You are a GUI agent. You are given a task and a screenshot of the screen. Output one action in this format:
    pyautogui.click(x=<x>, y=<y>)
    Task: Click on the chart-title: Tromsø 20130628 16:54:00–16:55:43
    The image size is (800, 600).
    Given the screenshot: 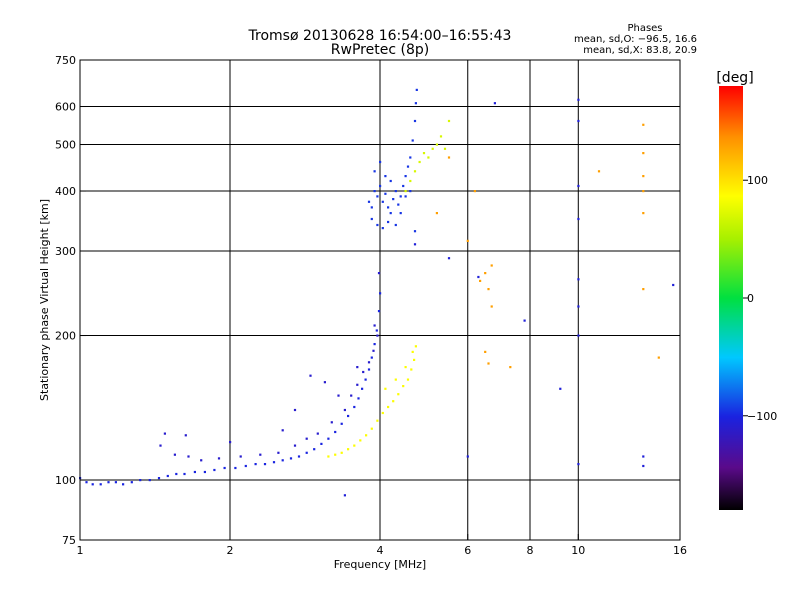 What is the action you would take?
    pyautogui.click(x=380, y=36)
    